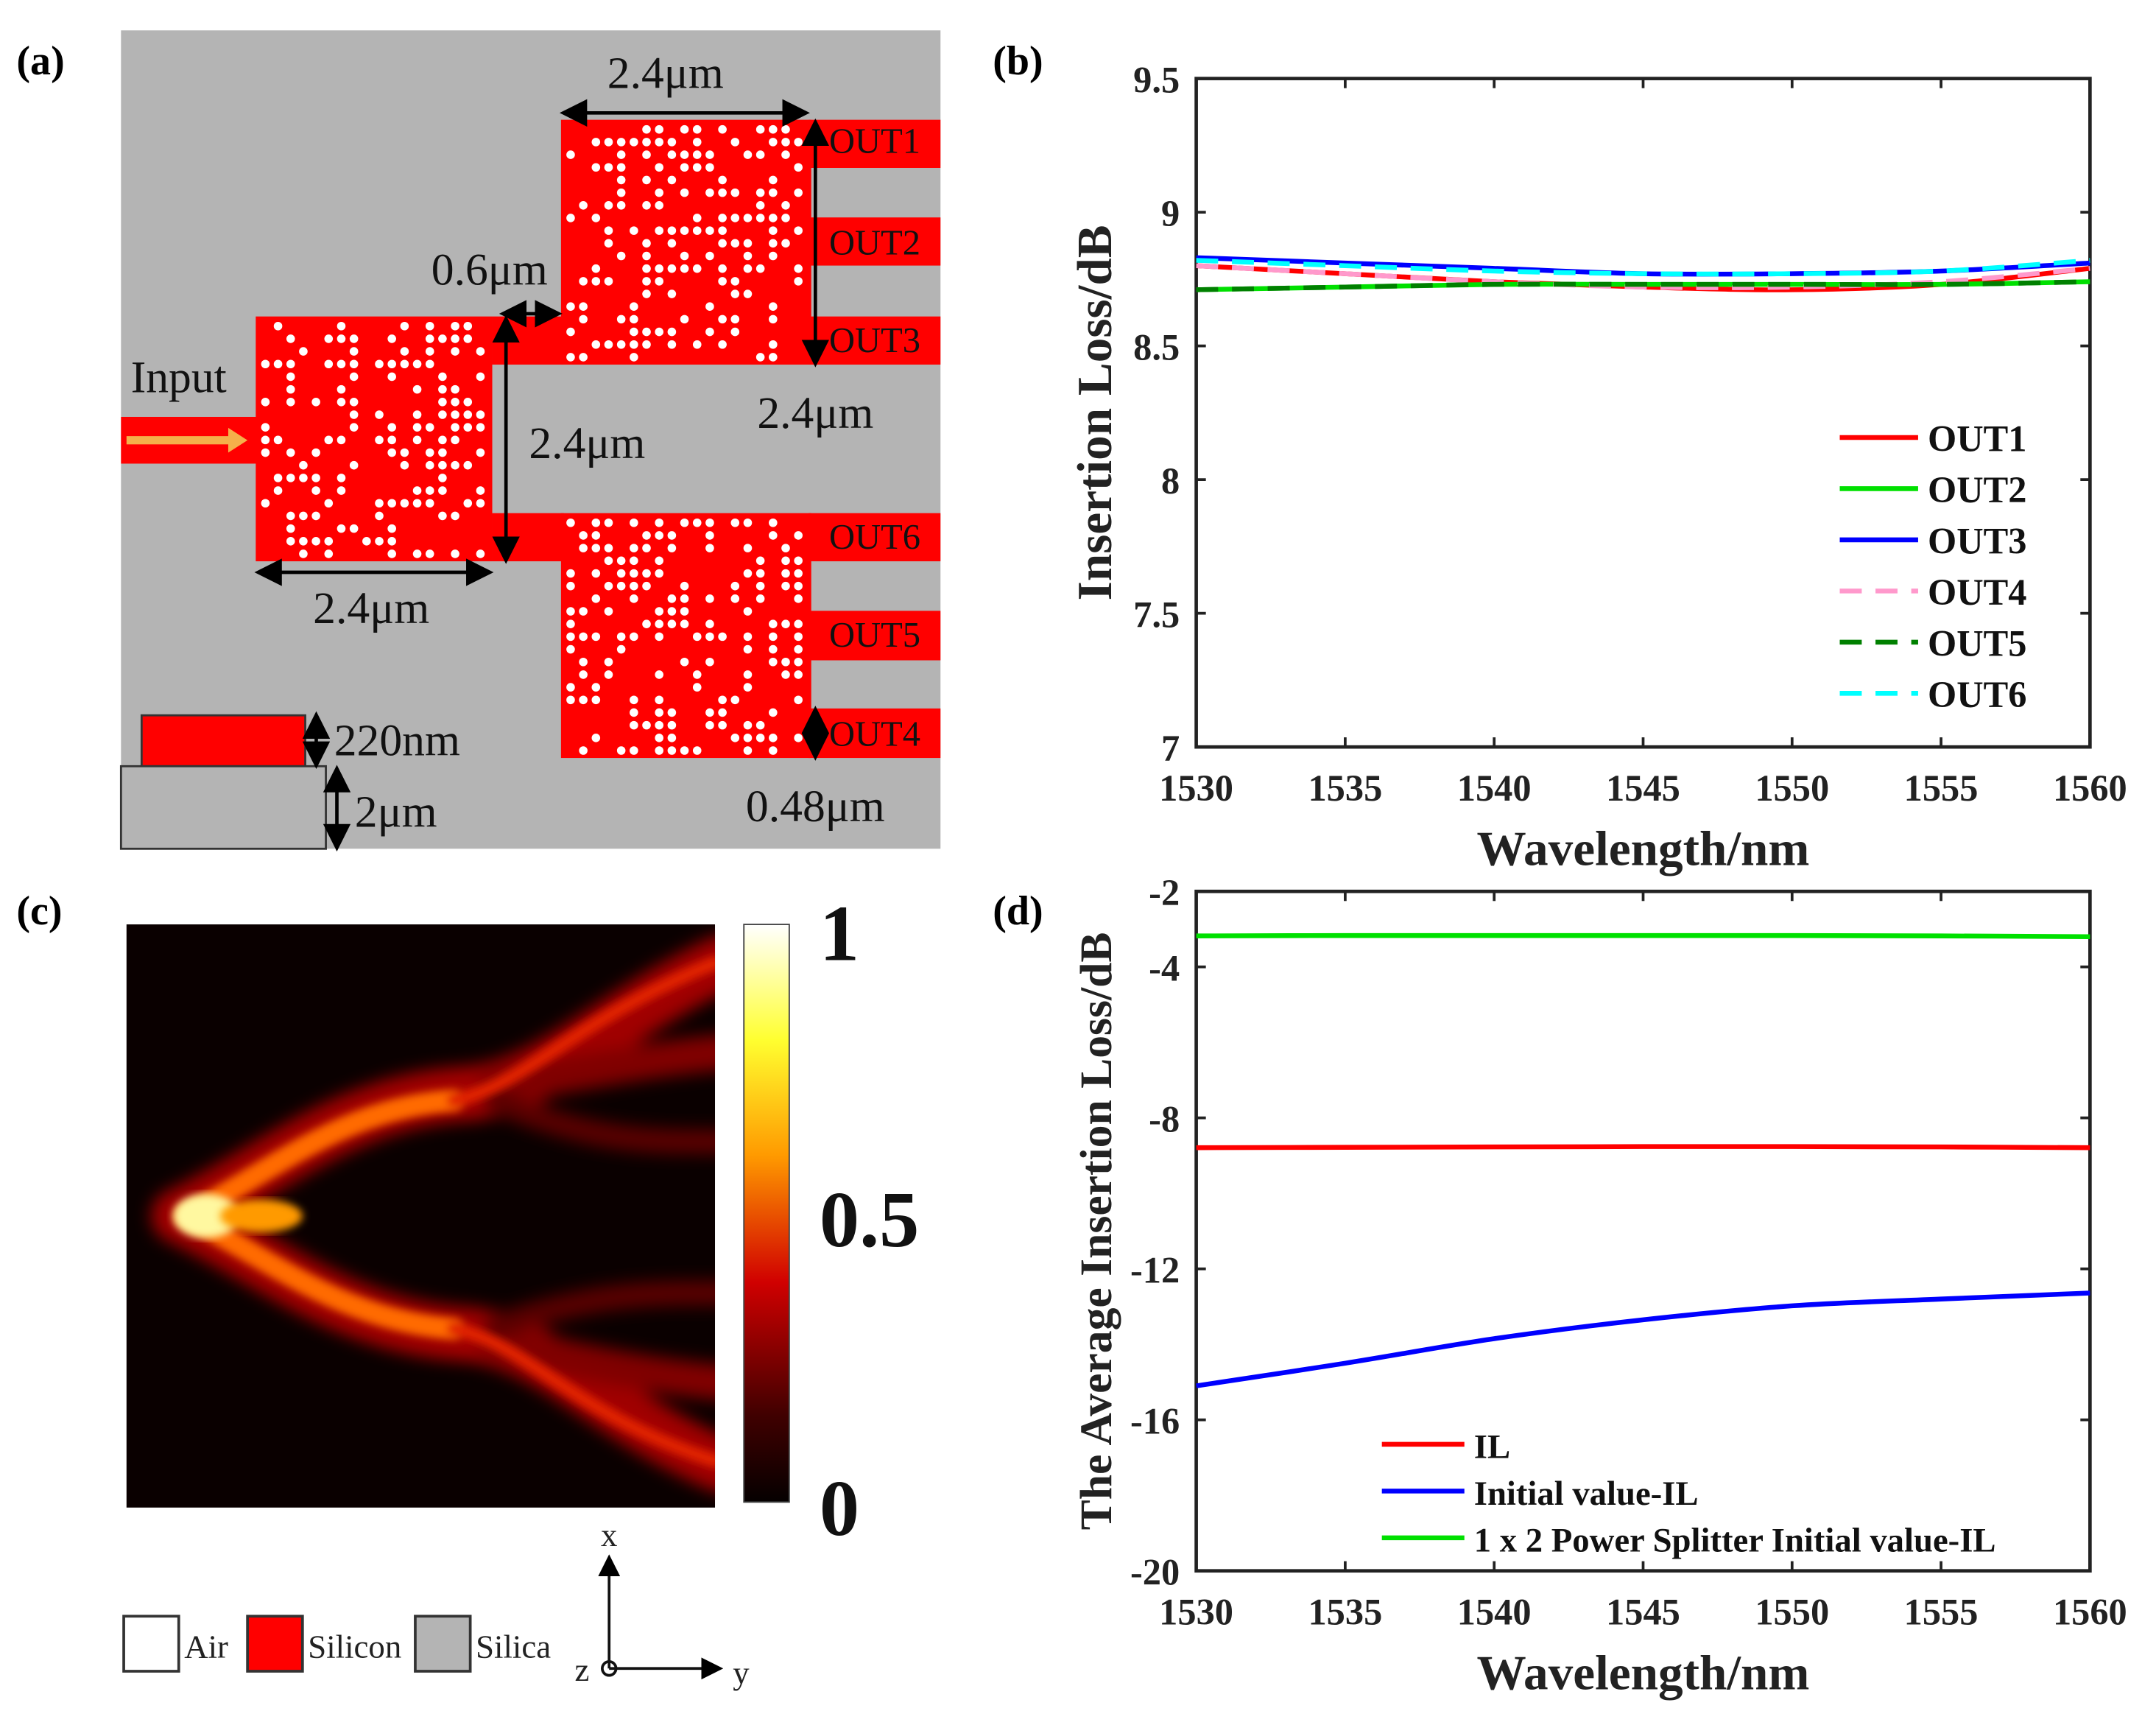  Describe the element at coordinates (151, 1644) in the screenshot. I see `legend-swatch-air` at that location.